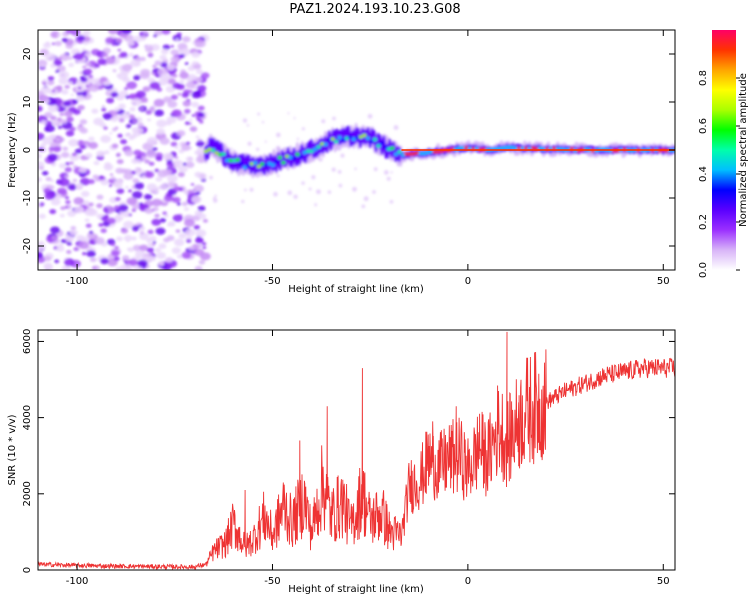 Image resolution: width=750 pixels, height=600 pixels. I want to click on spectrogram-y-label: Frequency (Hz), so click(12, 150).